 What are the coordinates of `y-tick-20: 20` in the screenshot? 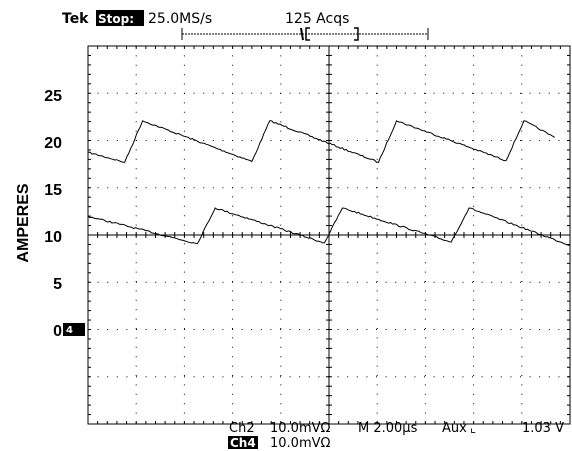 It's located at (53, 143).